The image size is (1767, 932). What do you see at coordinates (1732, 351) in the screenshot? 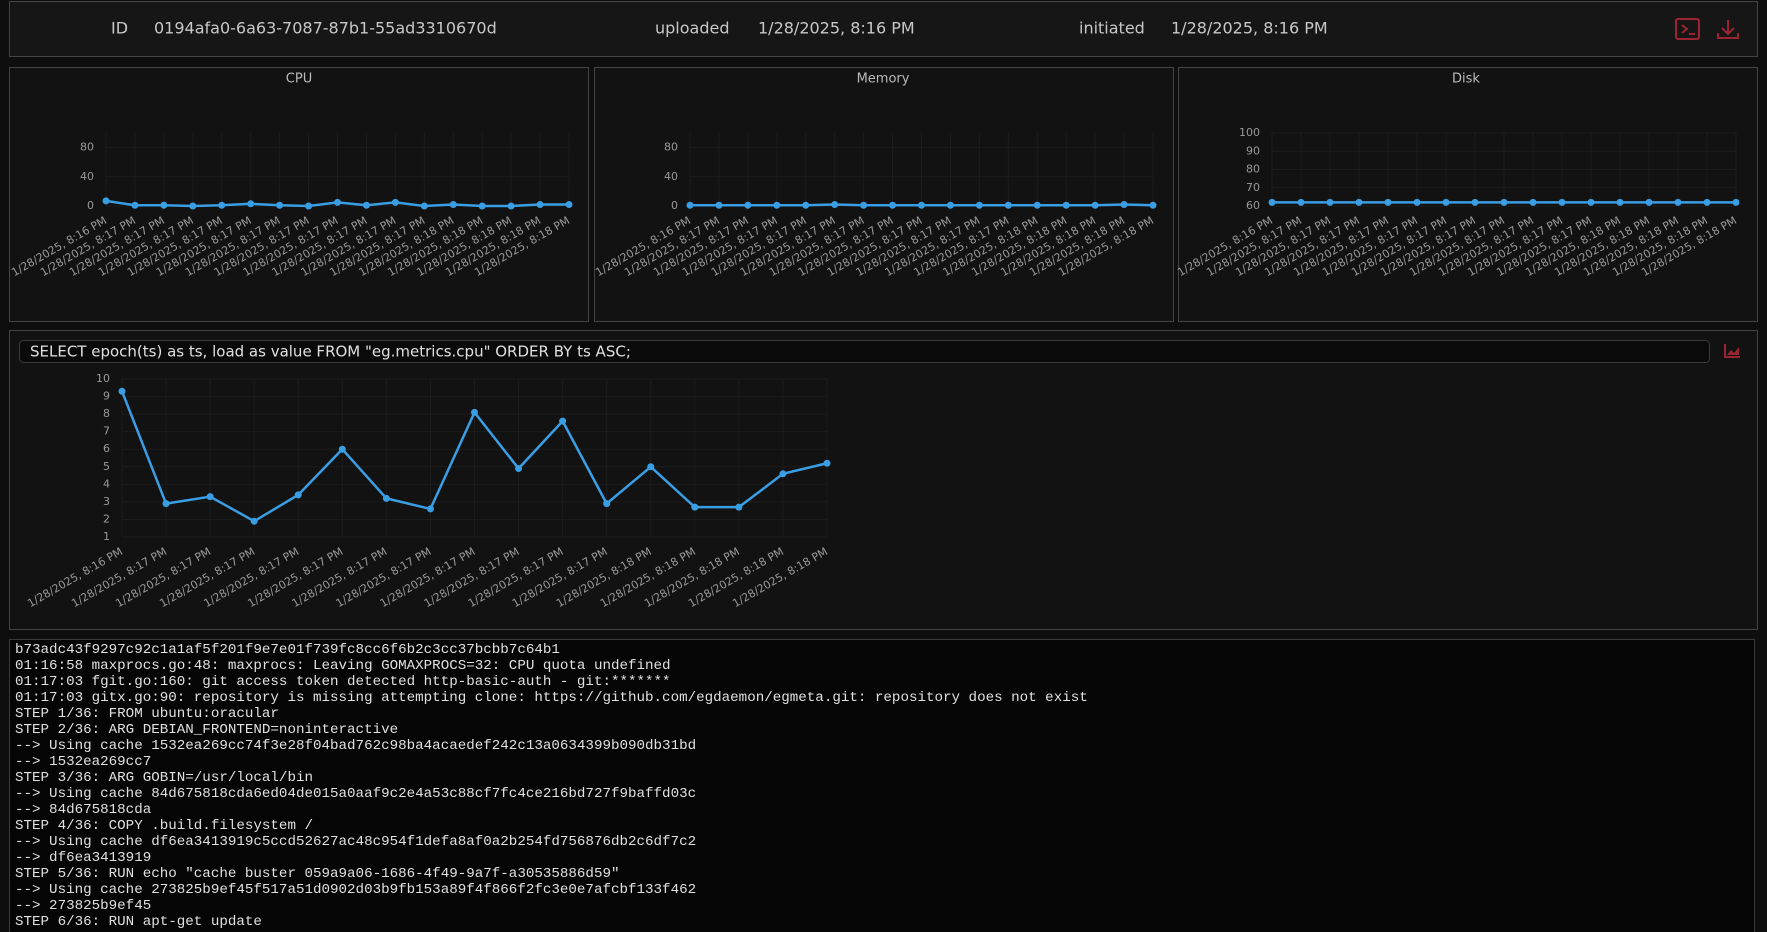
I see `chart-icon` at bounding box center [1732, 351].